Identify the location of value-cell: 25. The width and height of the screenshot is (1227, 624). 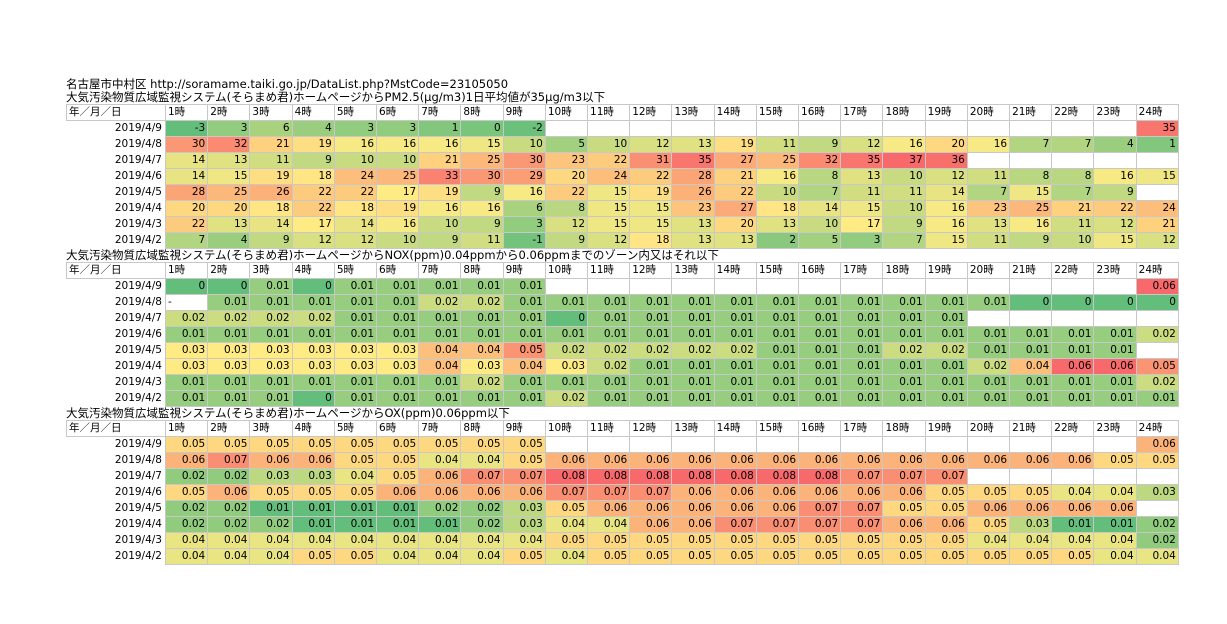
(1031, 208).